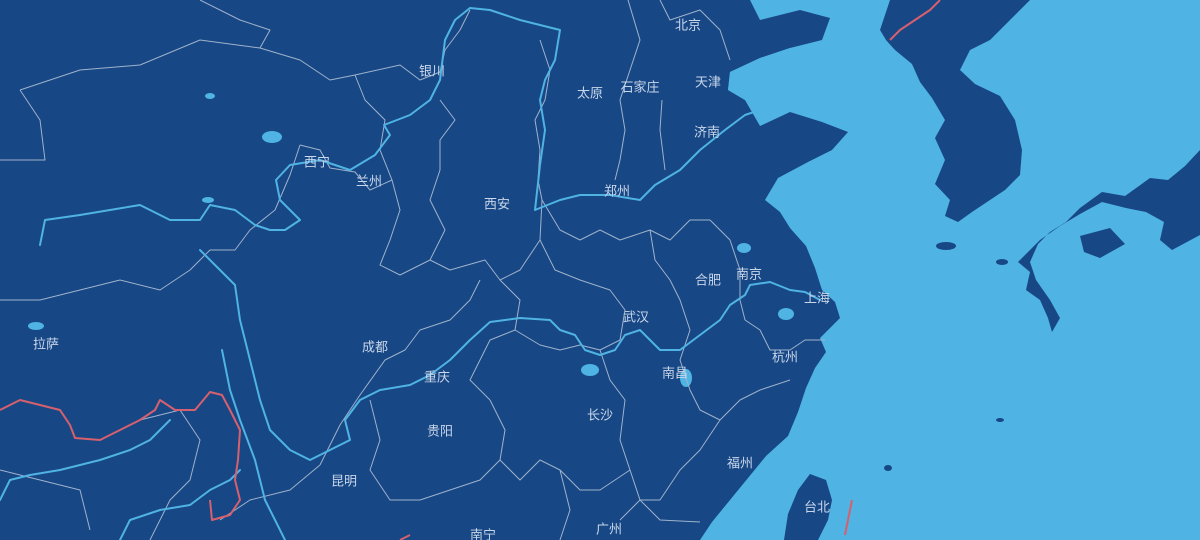  What do you see at coordinates (440, 432) in the screenshot?
I see `city-label-guiyang: 贵阳` at bounding box center [440, 432].